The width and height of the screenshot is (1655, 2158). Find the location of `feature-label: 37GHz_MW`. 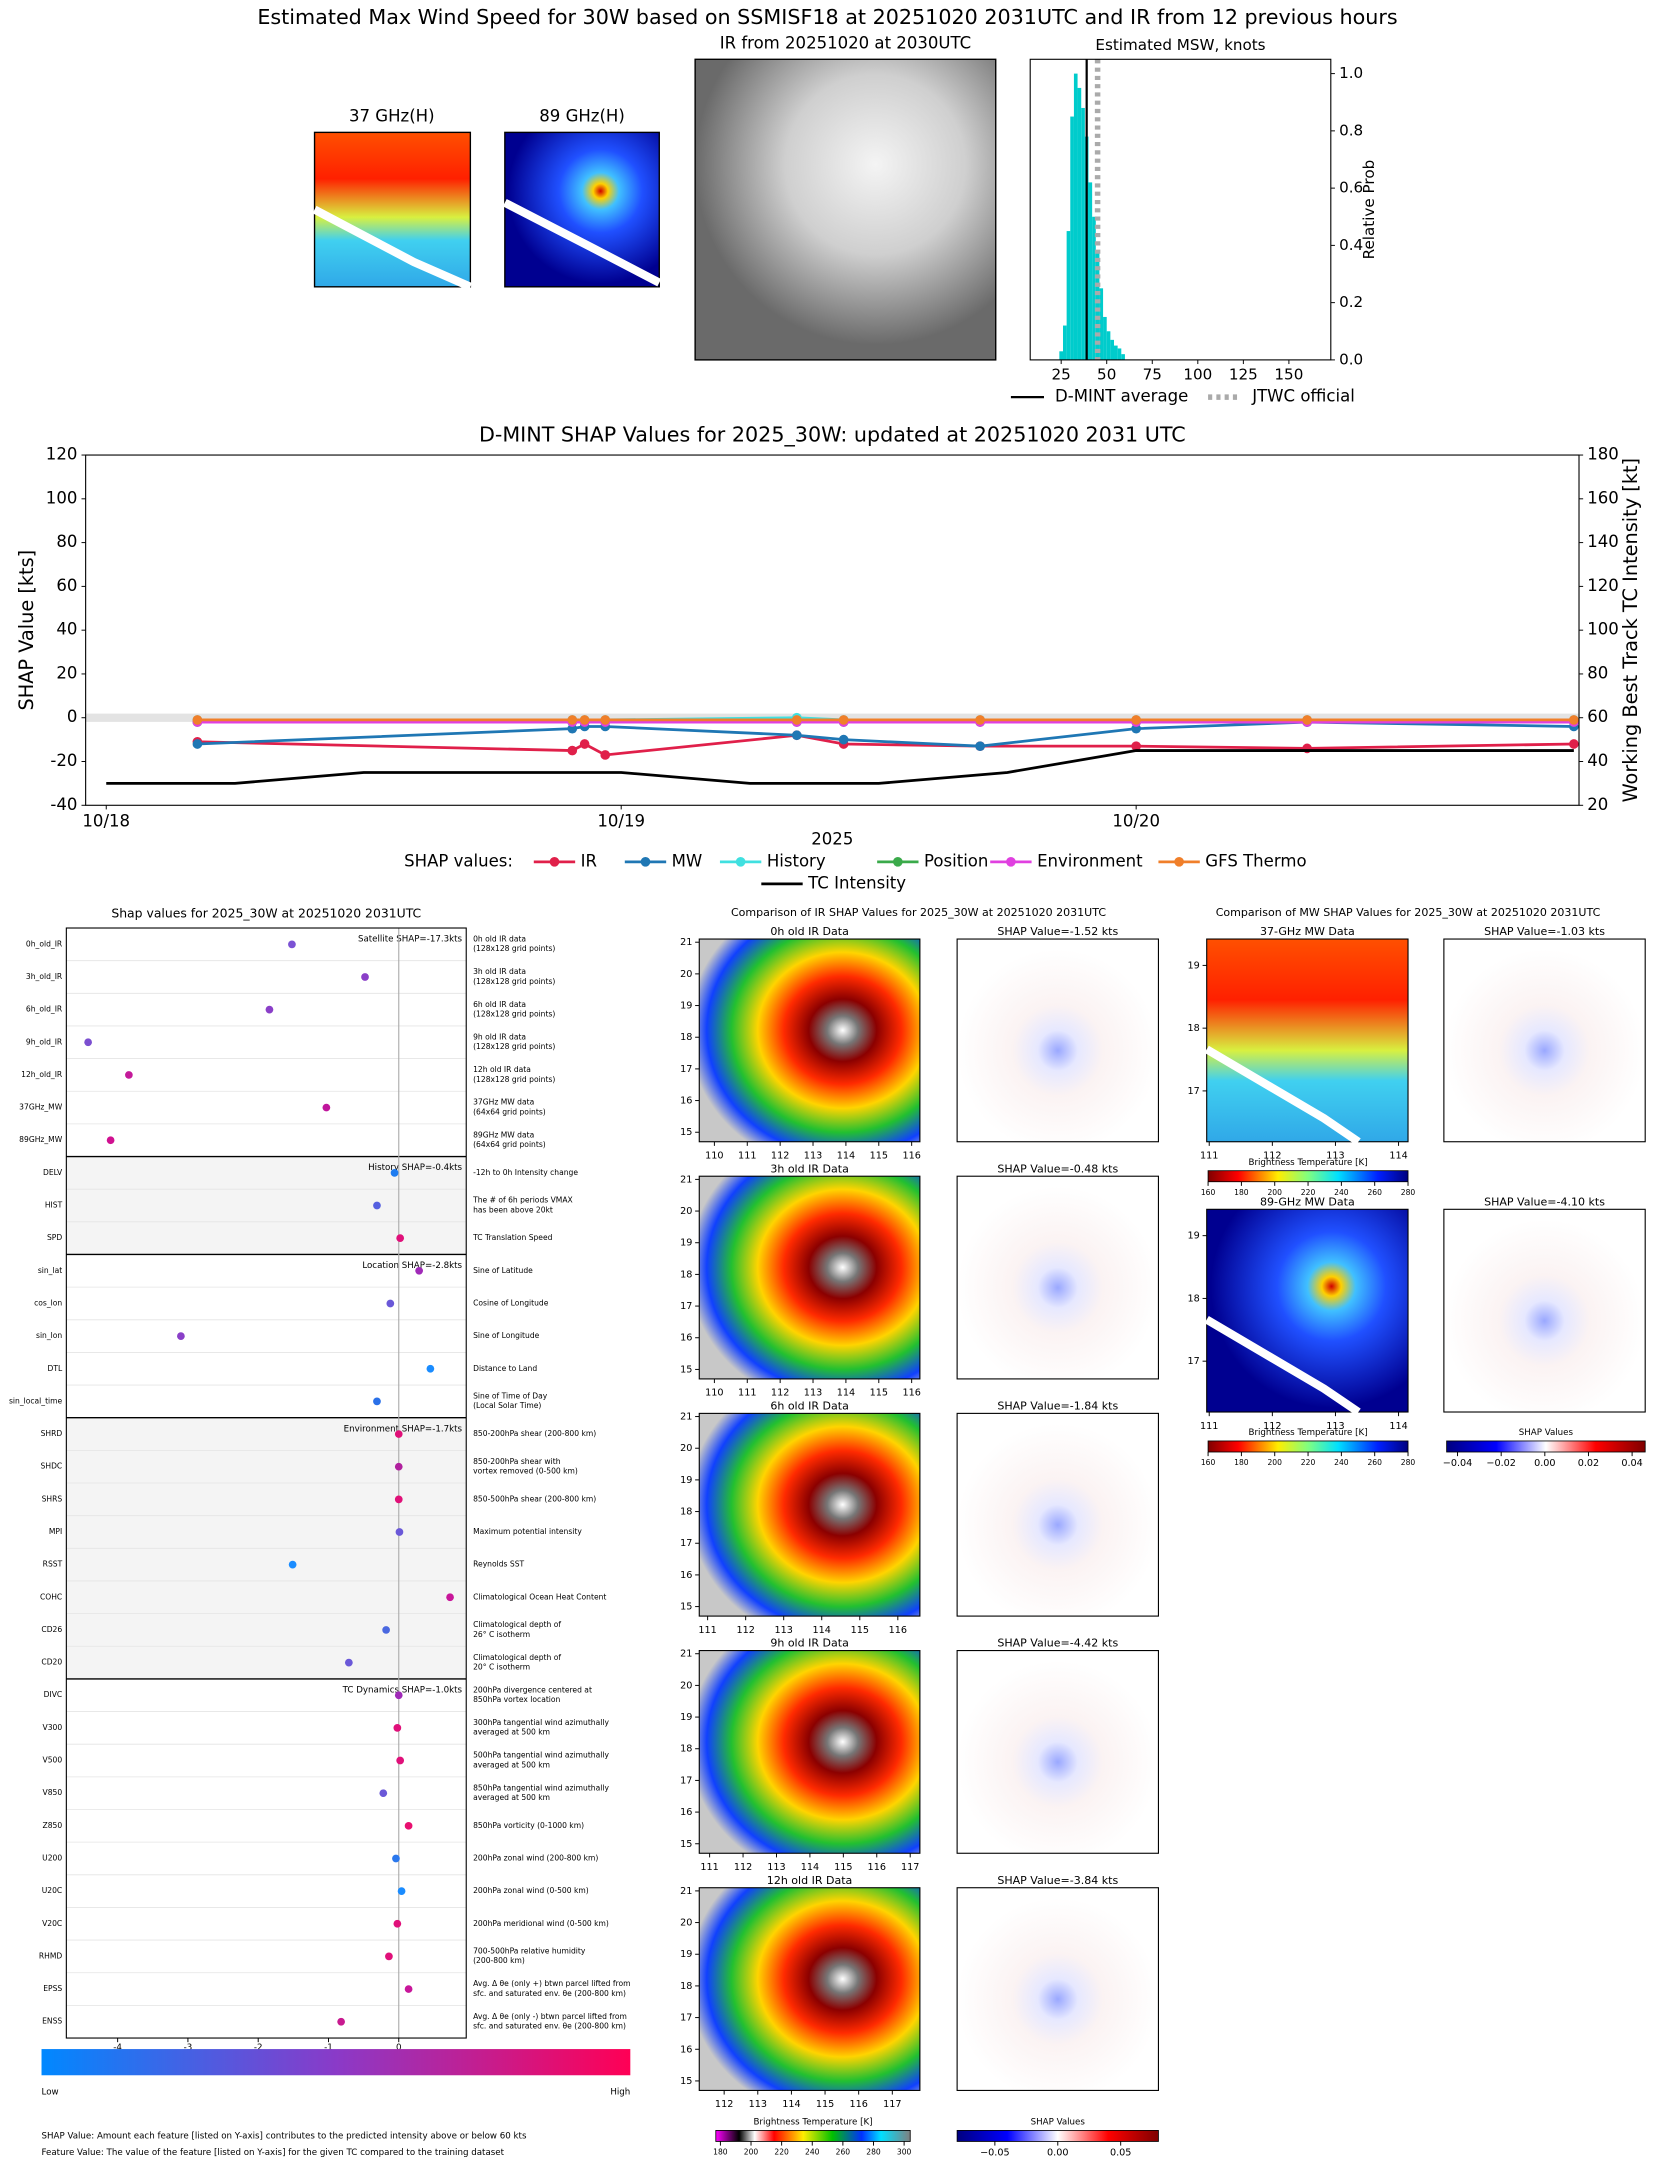

feature-label: 37GHz_MW is located at coordinates (41, 1107).